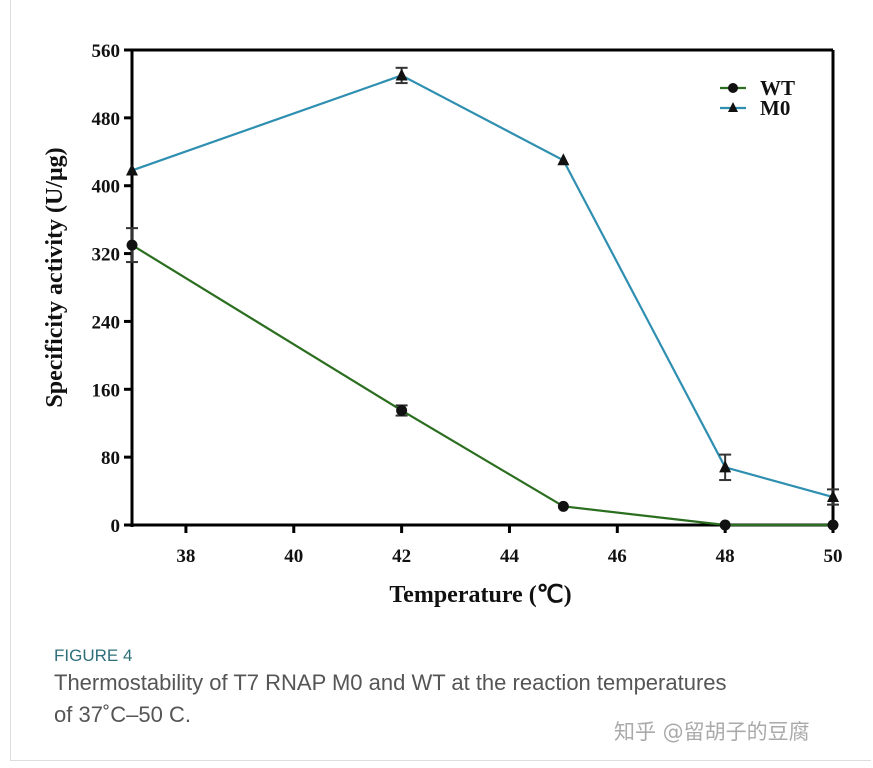 This screenshot has height=768, width=873. Describe the element at coordinates (106, 255) in the screenshot. I see `y-tick-label: 320` at that location.